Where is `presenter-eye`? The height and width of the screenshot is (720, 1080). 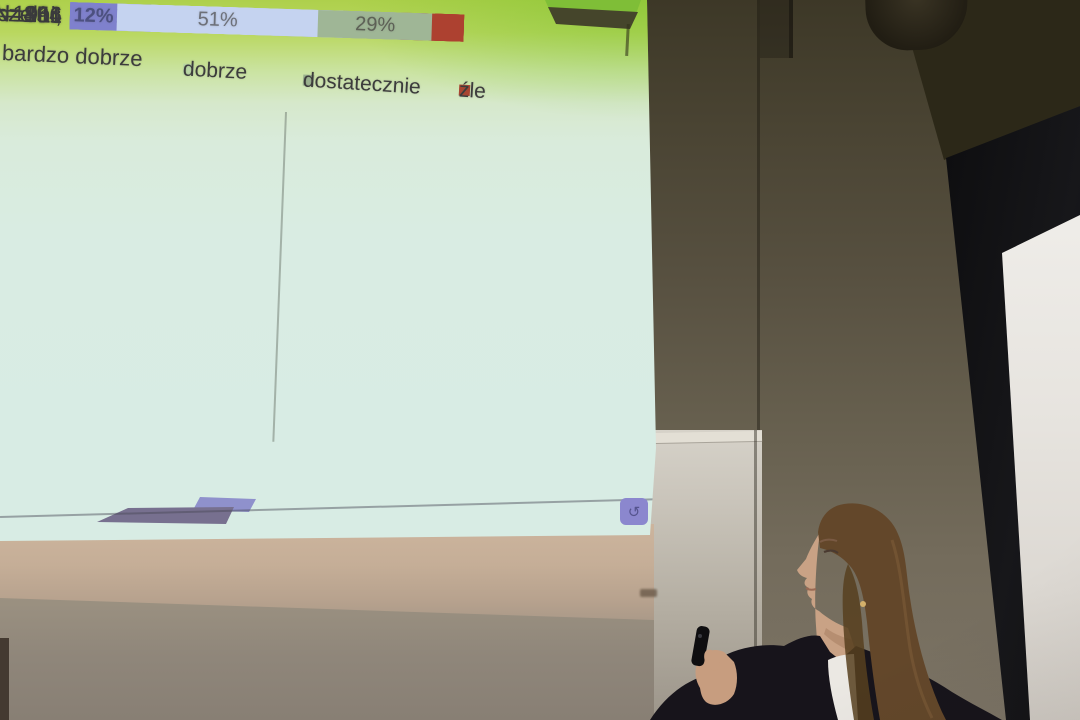
presenter-eye is located at coordinates (831, 551).